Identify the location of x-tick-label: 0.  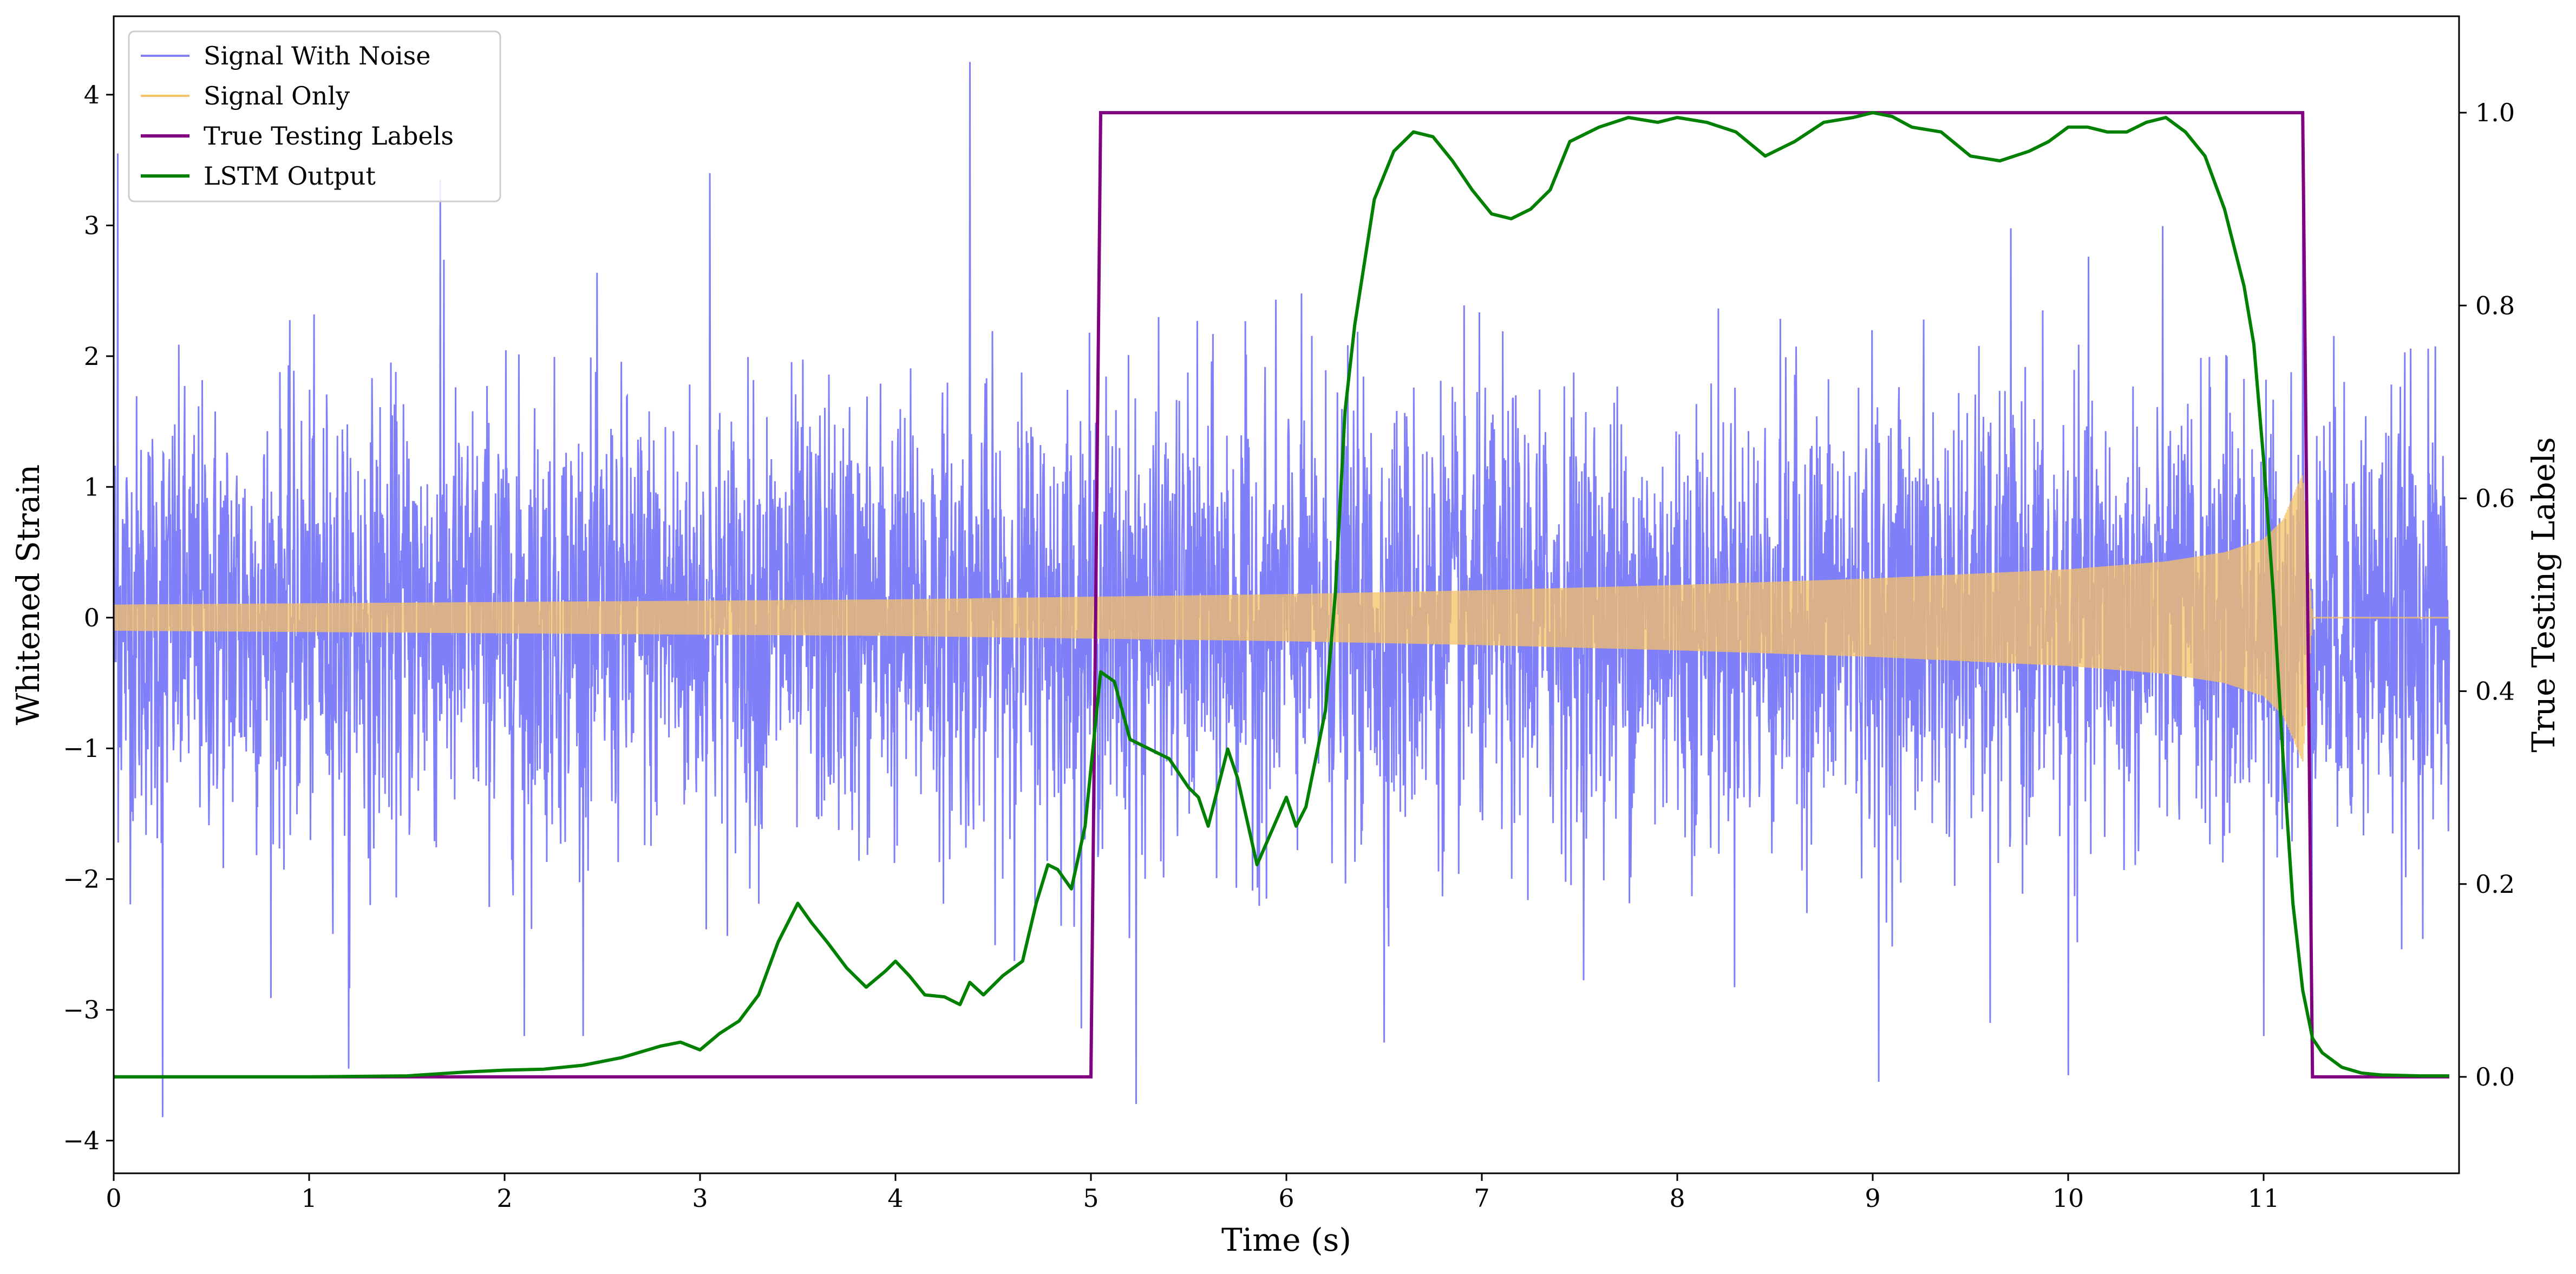
(113, 1198).